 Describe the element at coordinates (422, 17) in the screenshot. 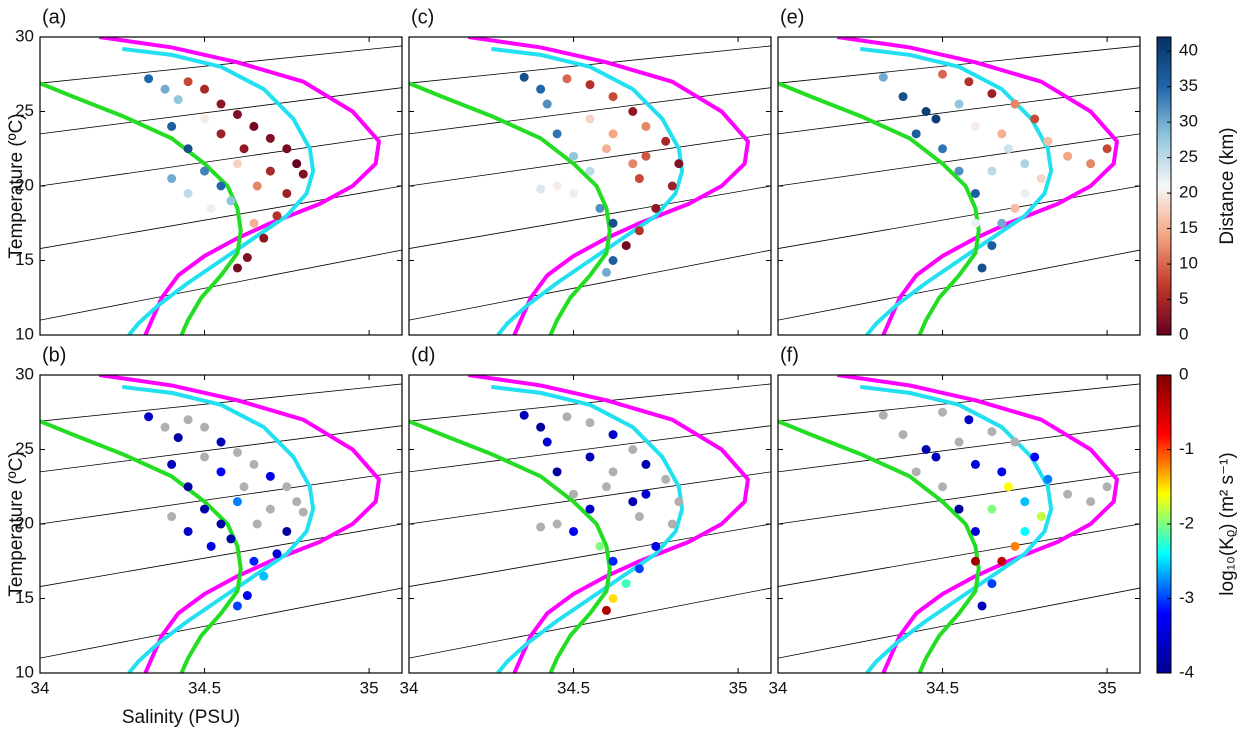

I see `panel-label: (c)` at that location.